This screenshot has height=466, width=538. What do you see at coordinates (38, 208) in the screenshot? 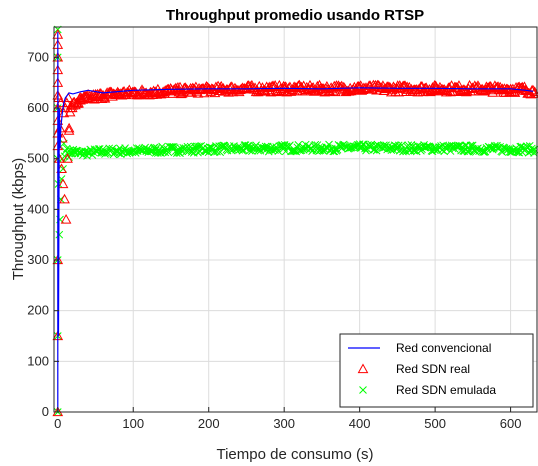
I see `y-tick-label: 400` at bounding box center [38, 208].